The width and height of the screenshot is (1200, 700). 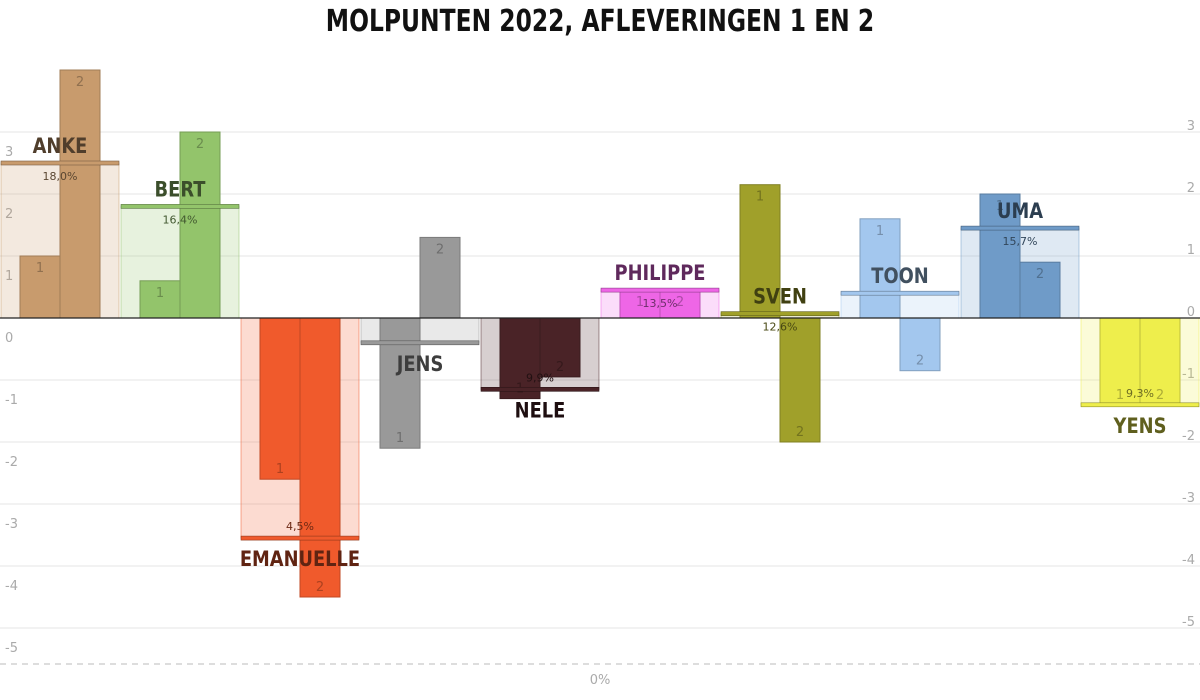 I want to click on candidate-name-label: ANKE, so click(x=60, y=146).